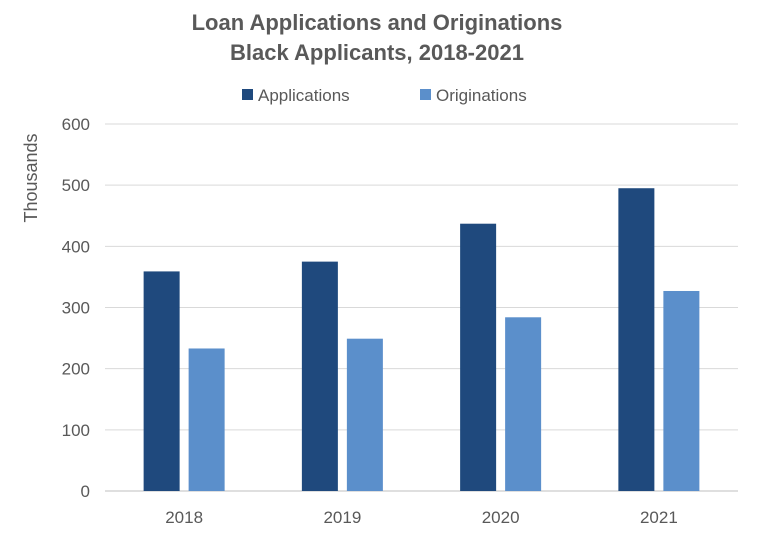 The width and height of the screenshot is (774, 541). I want to click on bar-applications-2019, so click(319, 376).